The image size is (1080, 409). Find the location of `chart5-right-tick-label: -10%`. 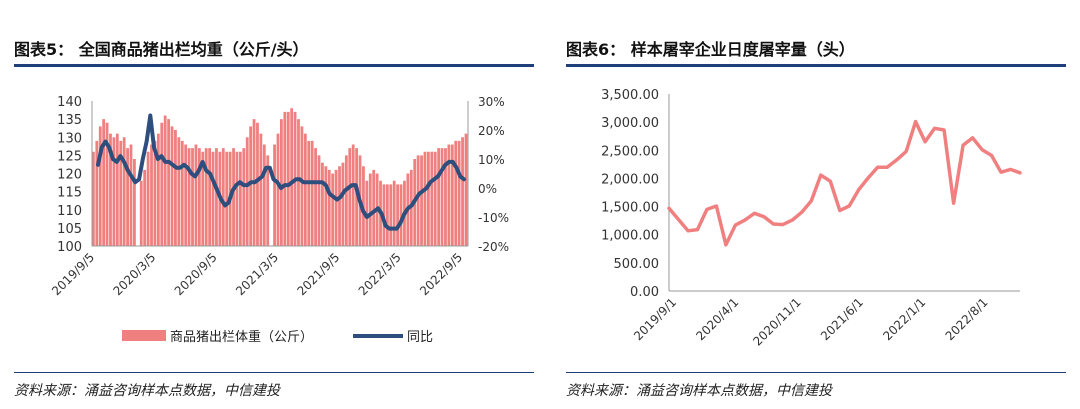

chart5-right-tick-label: -10% is located at coordinates (493, 218).